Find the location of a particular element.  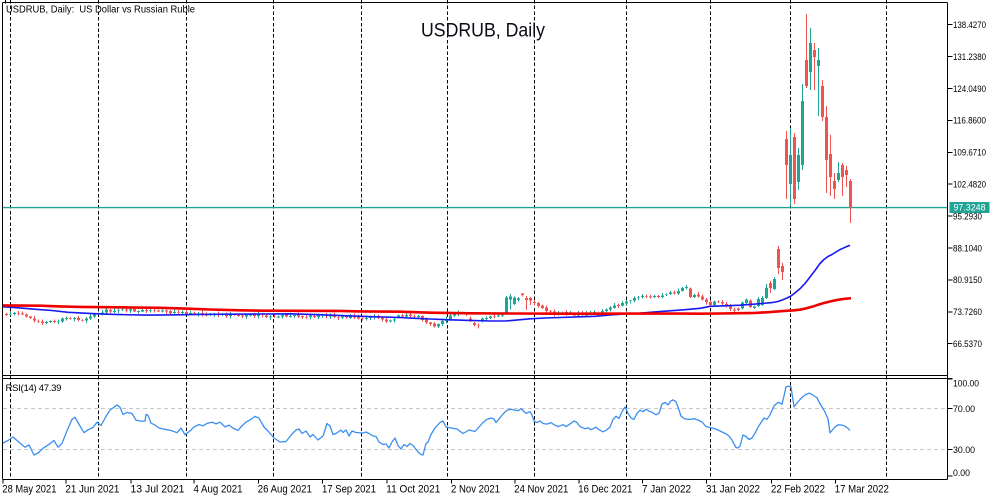

svg-text: 26 Aug 2021 is located at coordinates (285, 490).